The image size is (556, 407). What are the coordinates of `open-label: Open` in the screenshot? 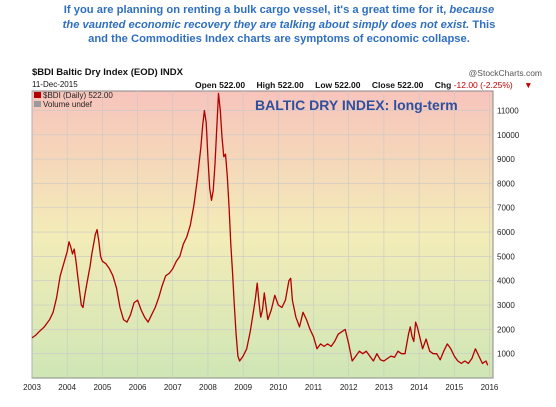 It's located at (206, 85).